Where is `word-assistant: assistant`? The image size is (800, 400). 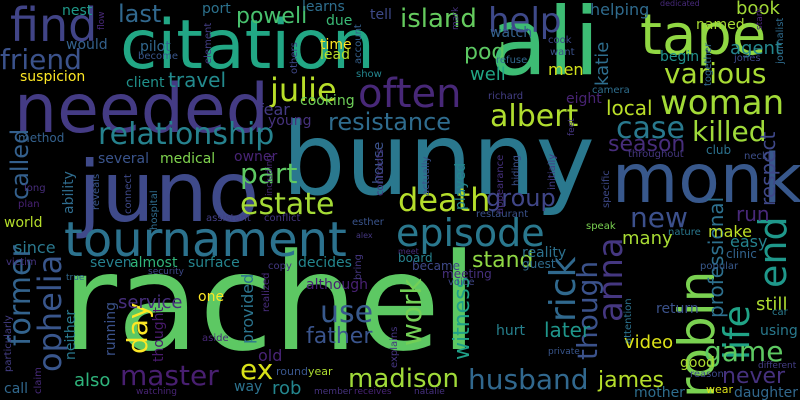 word-assistant: assistant is located at coordinates (228, 218).